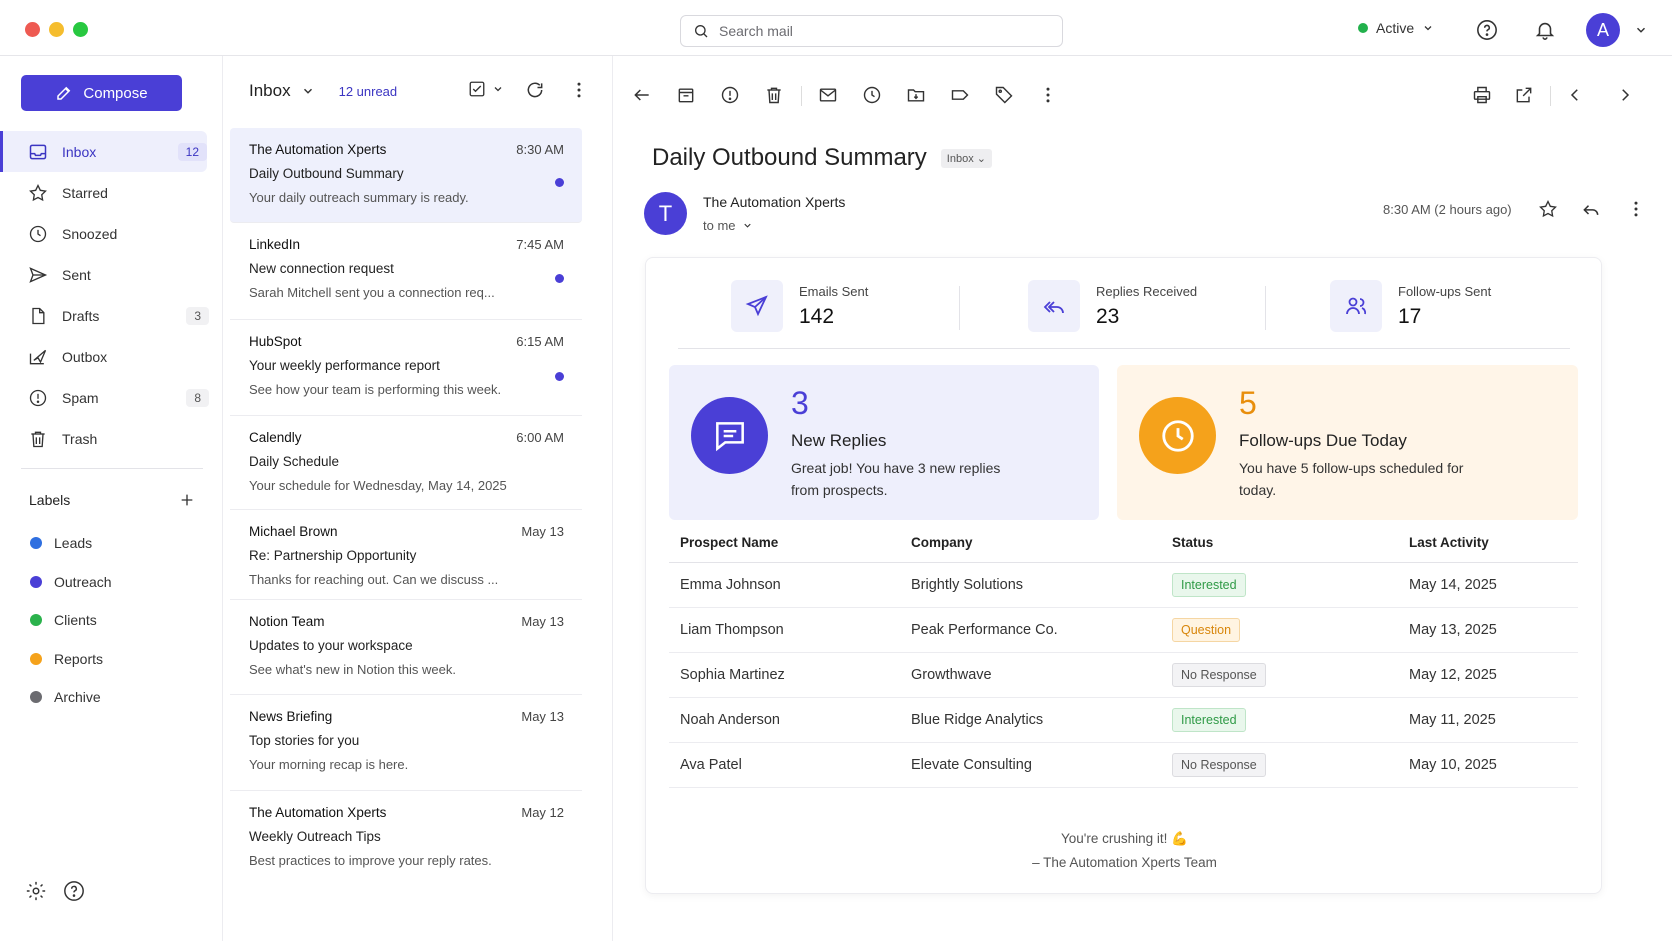 The height and width of the screenshot is (941, 1672). Describe the element at coordinates (1447, 209) in the screenshot. I see `email-time: 8:30 AM (2 hours ago)` at that location.